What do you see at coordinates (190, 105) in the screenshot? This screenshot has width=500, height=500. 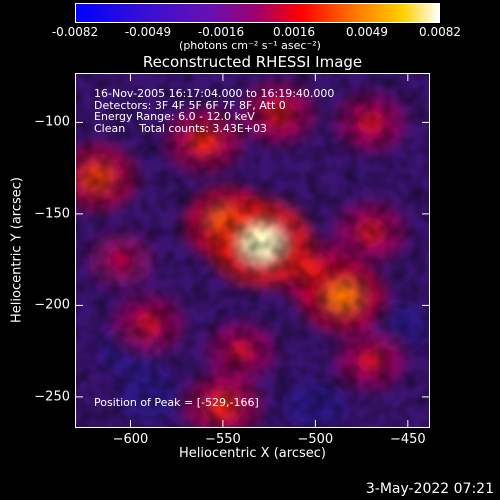 I see `detectors-label: Detectors: 3F 4F 5F 6F 7F 8F, Att 0` at bounding box center [190, 105].